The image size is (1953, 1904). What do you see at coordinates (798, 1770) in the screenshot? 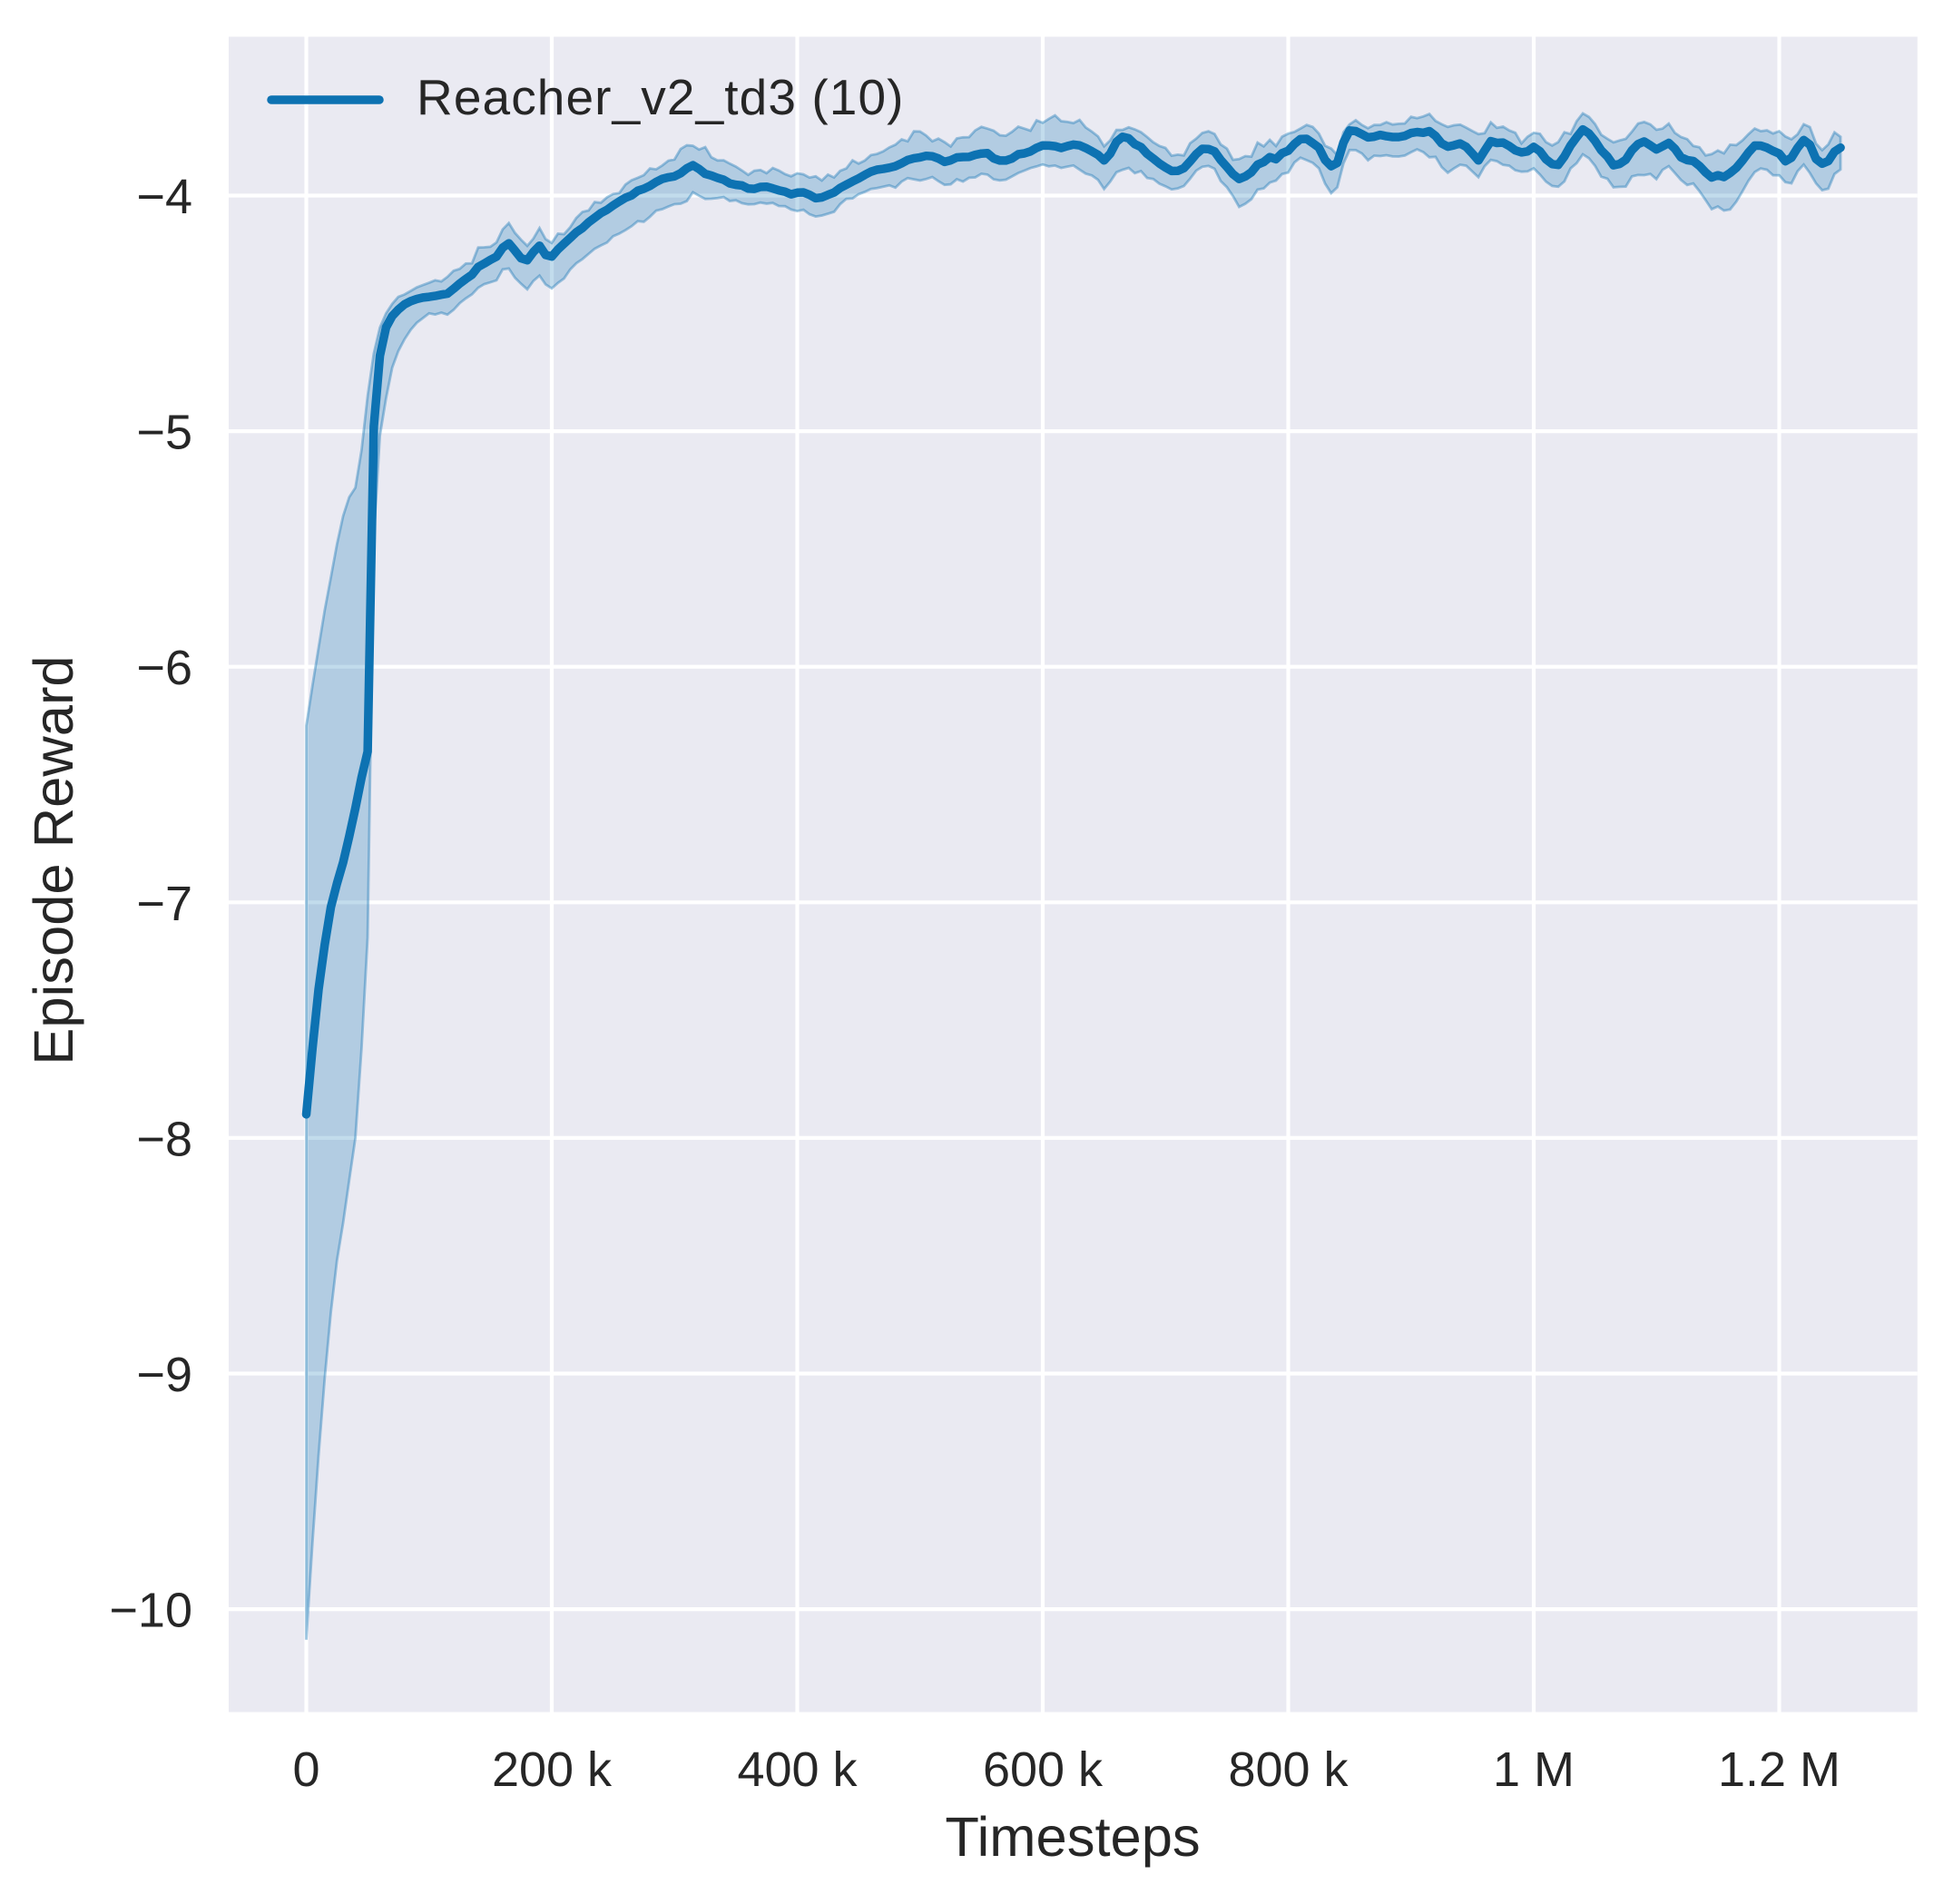
I see `svg-text: 400 k` at bounding box center [798, 1770].